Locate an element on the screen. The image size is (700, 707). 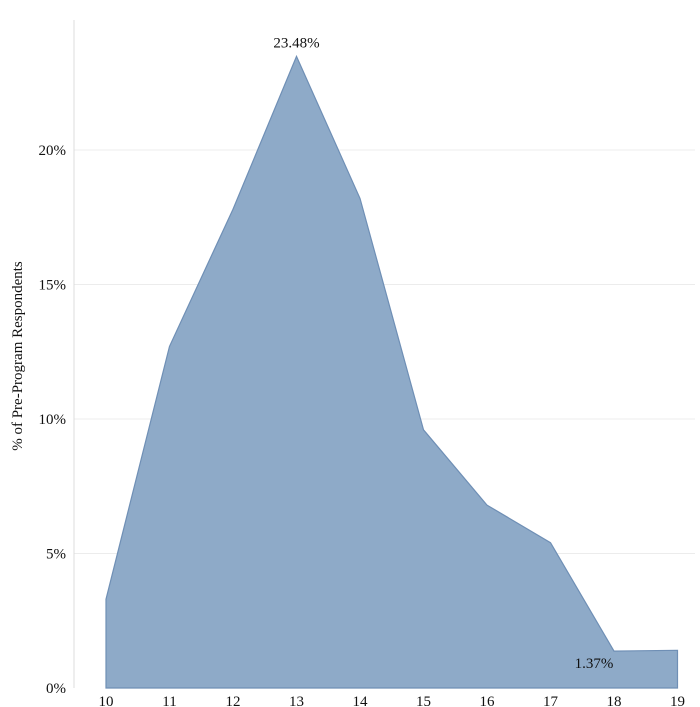
x-tick-label: 14 is located at coordinates (361, 700).